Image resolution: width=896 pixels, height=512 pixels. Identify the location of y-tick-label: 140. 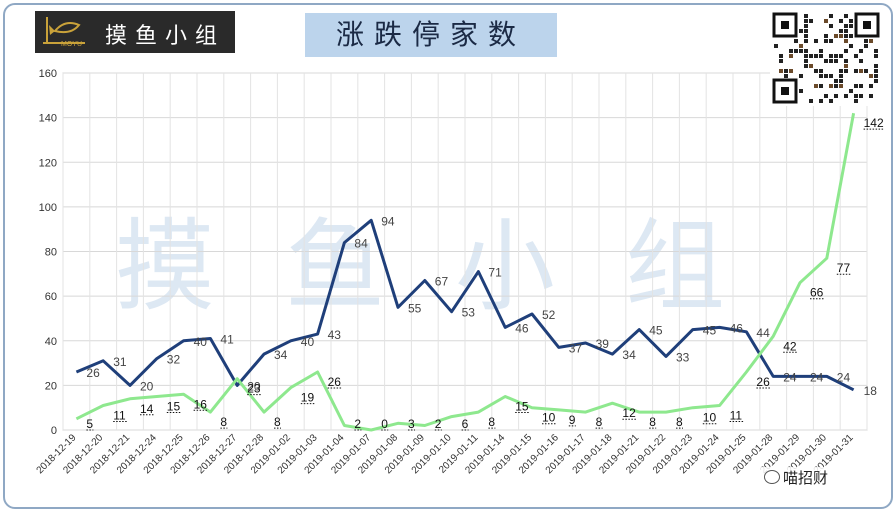
(48, 119).